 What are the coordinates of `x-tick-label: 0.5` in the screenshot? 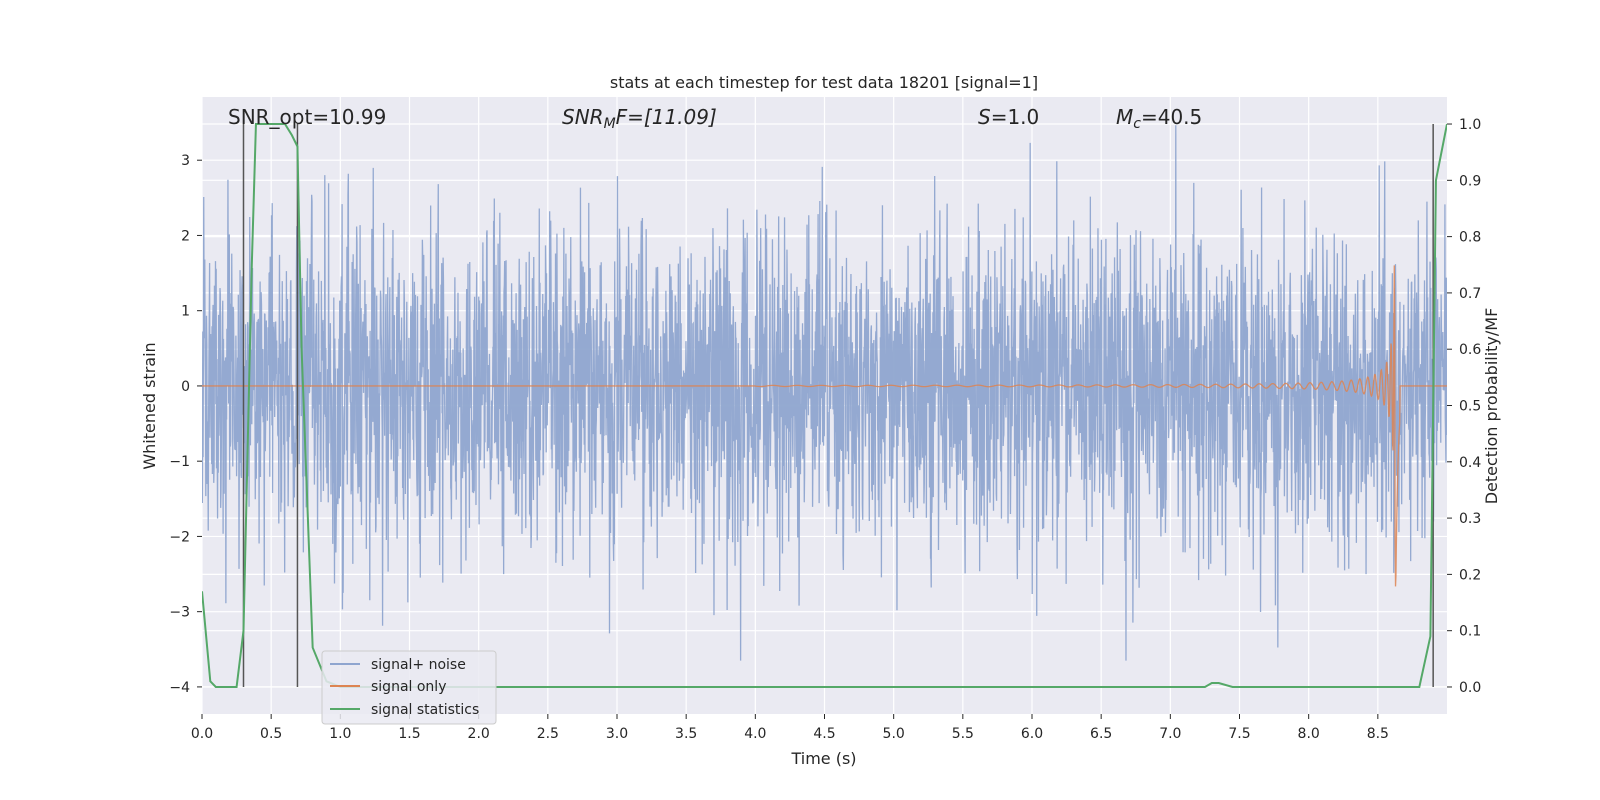 It's located at (271, 734).